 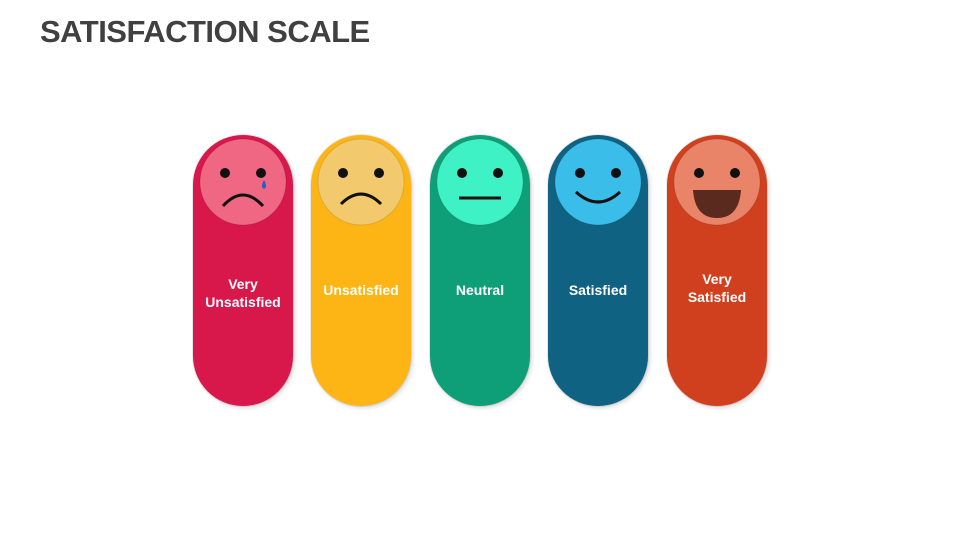 I want to click on scale-item: Unsatisfied, so click(x=361, y=270).